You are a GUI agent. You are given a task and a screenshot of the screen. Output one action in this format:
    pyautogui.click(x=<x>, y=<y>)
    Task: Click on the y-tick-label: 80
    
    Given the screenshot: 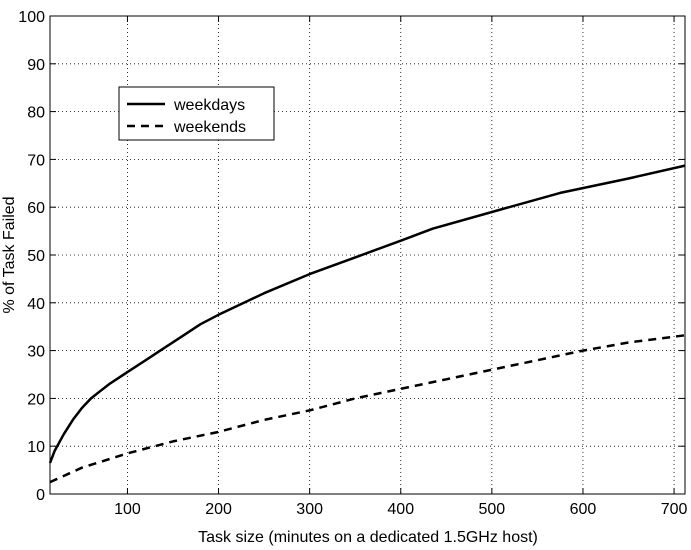 What is the action you would take?
    pyautogui.click(x=36, y=113)
    